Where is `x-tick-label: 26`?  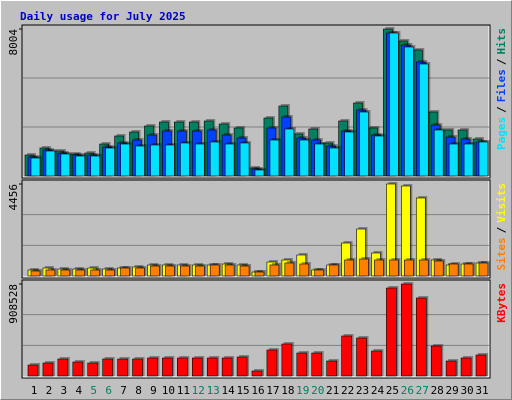 x-tick-label: 26 is located at coordinates (407, 390).